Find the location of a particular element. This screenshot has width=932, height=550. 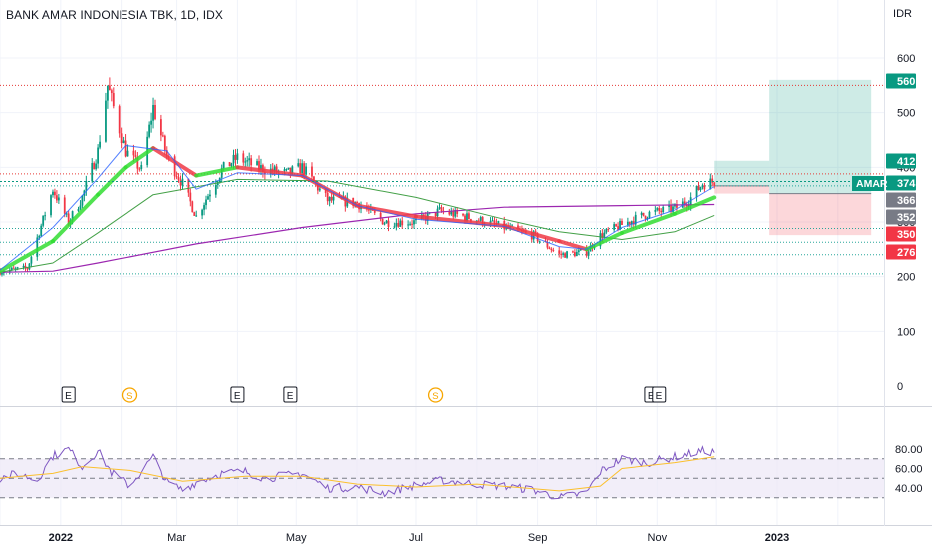

rsi-line is located at coordinates (357, 472).